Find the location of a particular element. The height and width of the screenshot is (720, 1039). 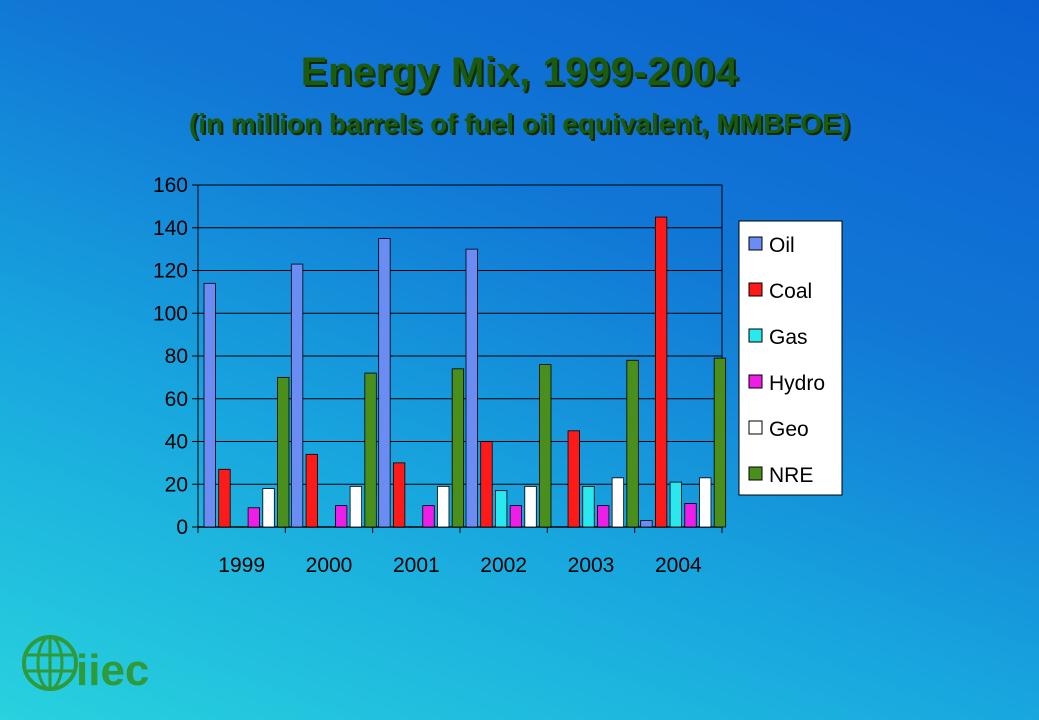

bar-oil-2001 is located at coordinates (384, 383).